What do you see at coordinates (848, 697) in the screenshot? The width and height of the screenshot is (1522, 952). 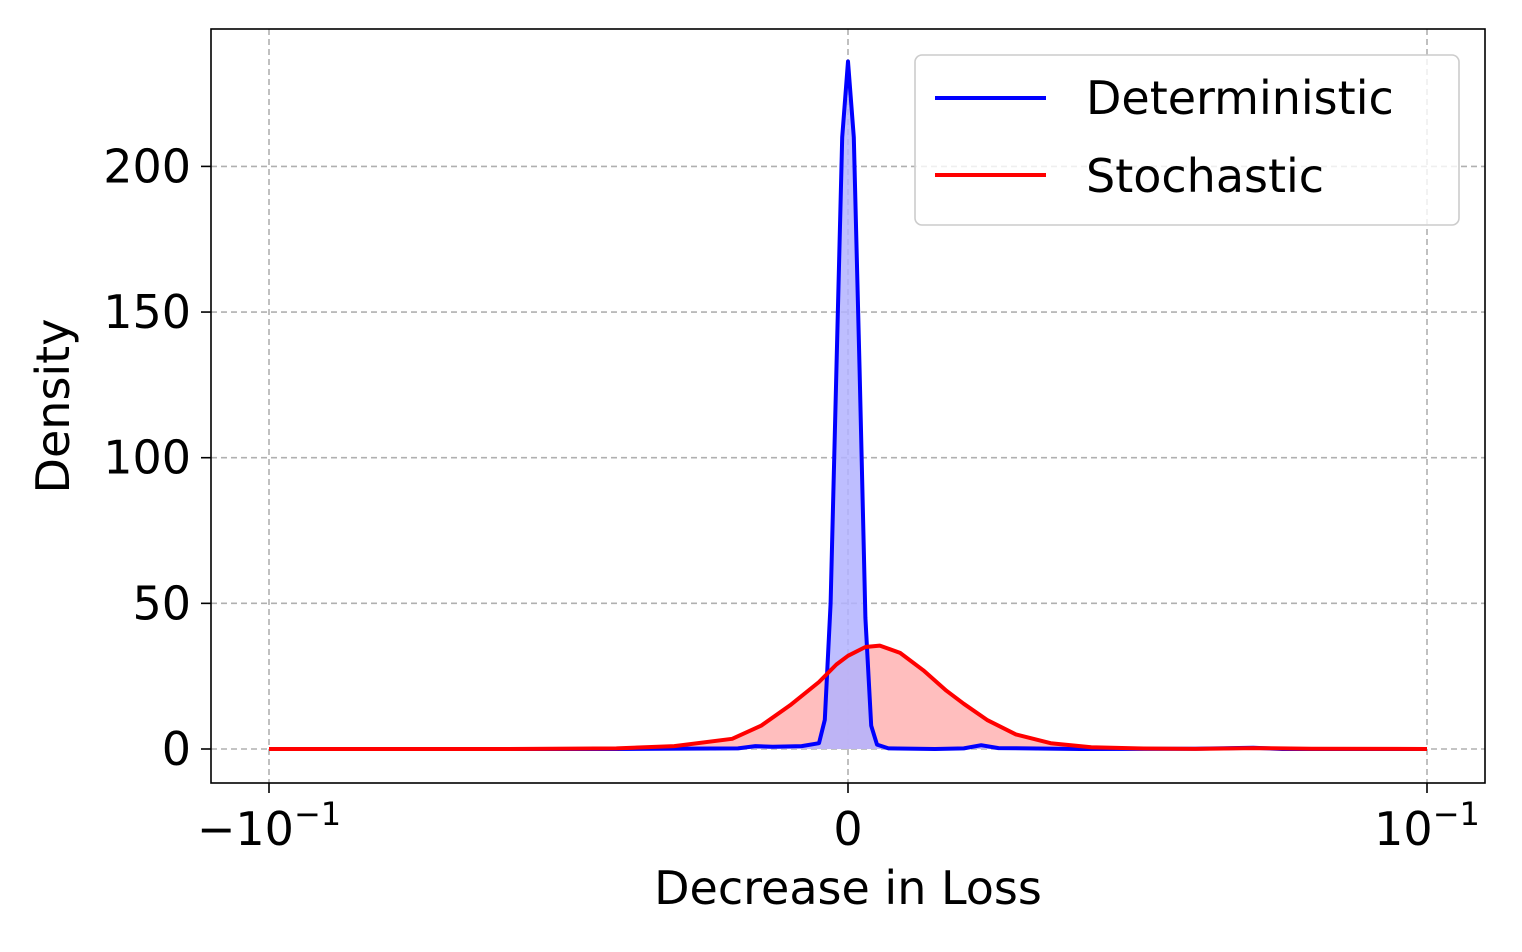 I see `line-stochastic` at bounding box center [848, 697].